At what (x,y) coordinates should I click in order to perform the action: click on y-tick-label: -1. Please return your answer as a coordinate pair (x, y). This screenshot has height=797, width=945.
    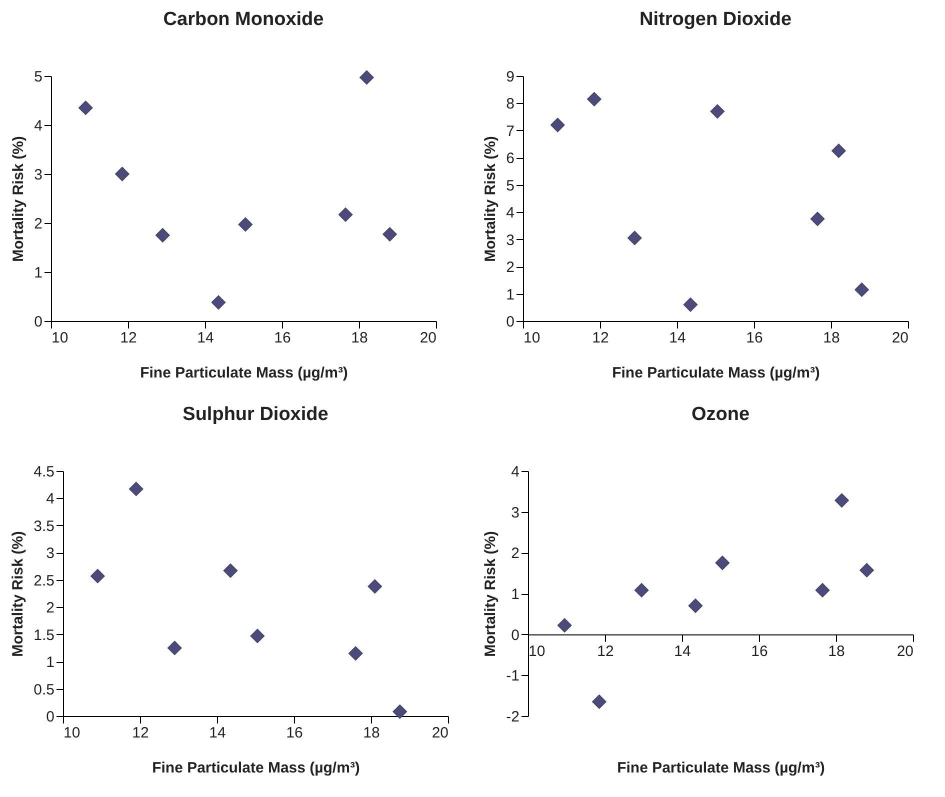
    Looking at the image, I should click on (513, 676).